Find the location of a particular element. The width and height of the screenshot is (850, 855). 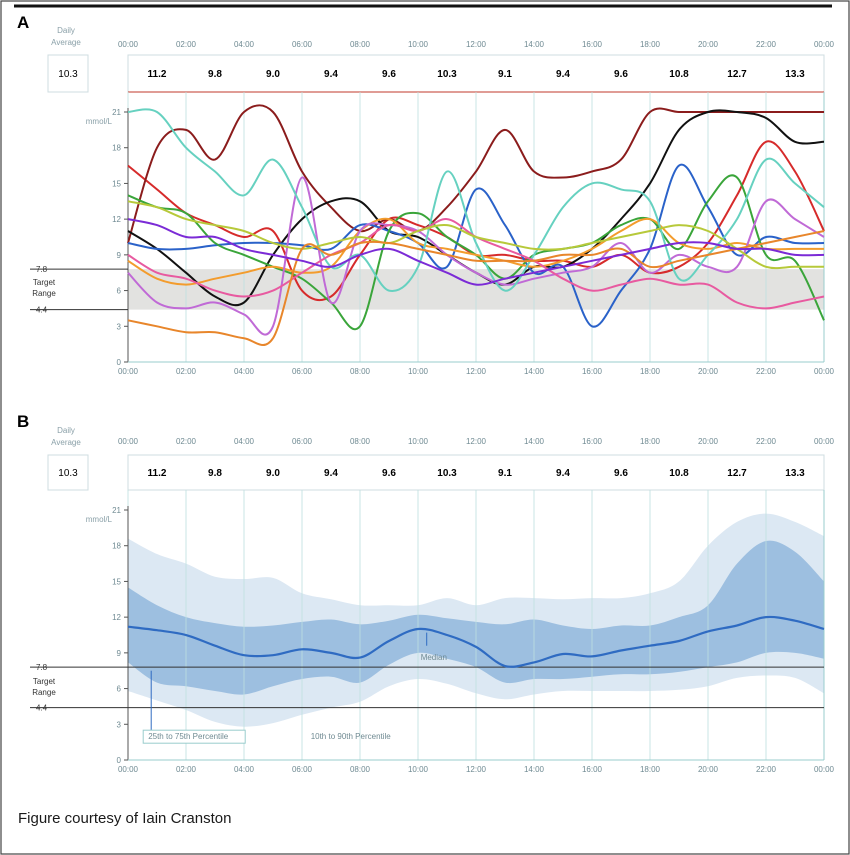

iqr-label-box is located at coordinates (194, 736).